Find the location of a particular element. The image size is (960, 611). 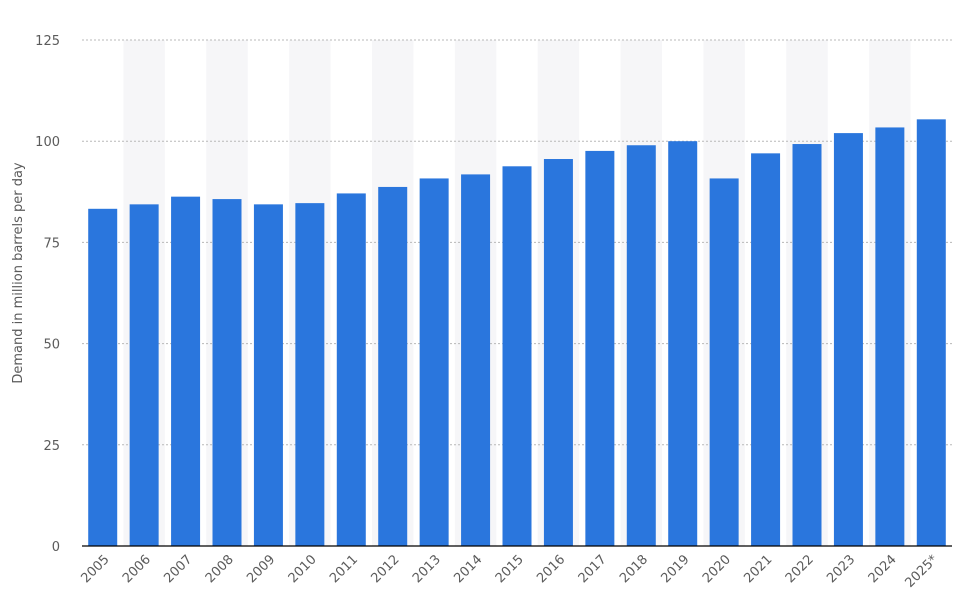

x-tick-label-2007: 2007 is located at coordinates (178, 569).